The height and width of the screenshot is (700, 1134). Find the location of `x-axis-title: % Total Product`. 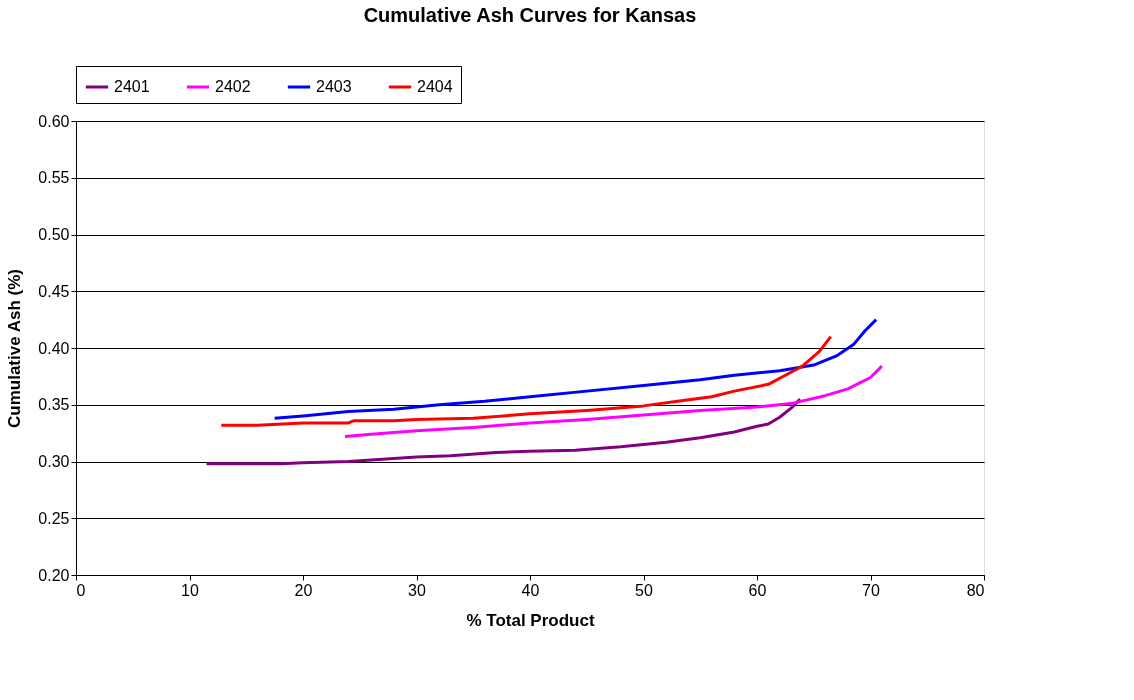

x-axis-title: % Total Product is located at coordinates (530, 620).